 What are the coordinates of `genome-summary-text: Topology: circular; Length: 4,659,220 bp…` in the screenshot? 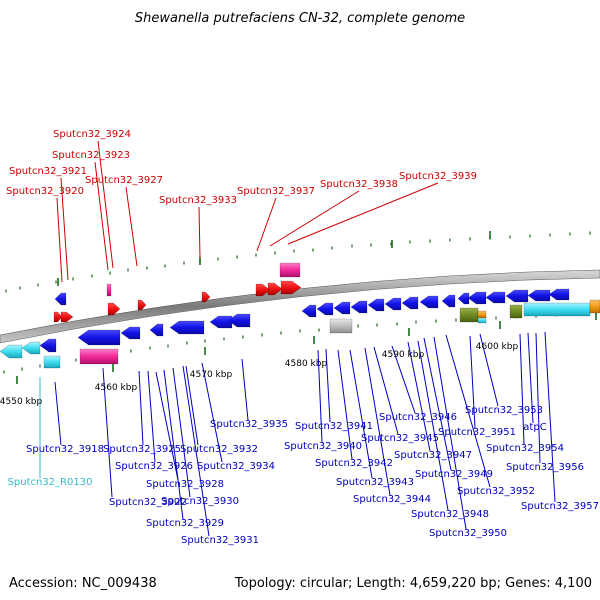 It's located at (413, 583).